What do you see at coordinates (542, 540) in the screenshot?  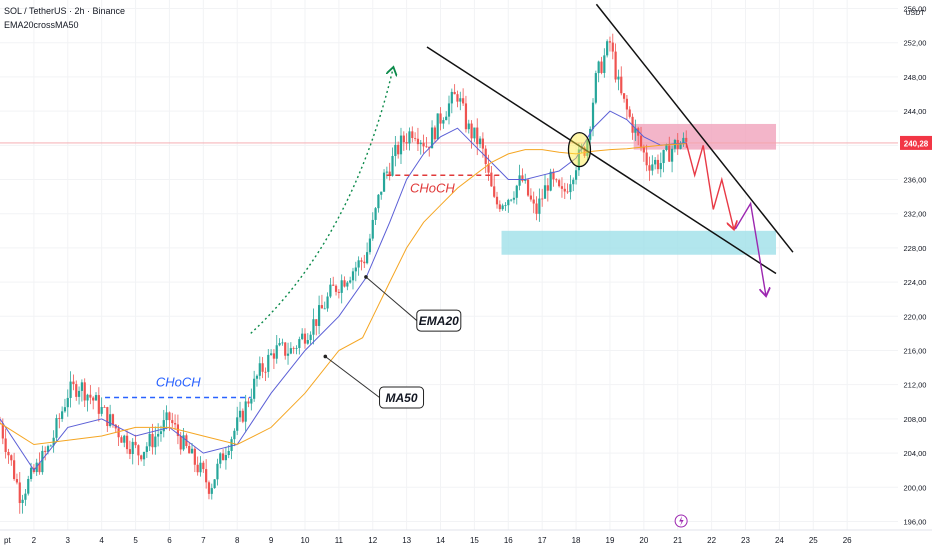 I see `x-tick-label: 17` at bounding box center [542, 540].